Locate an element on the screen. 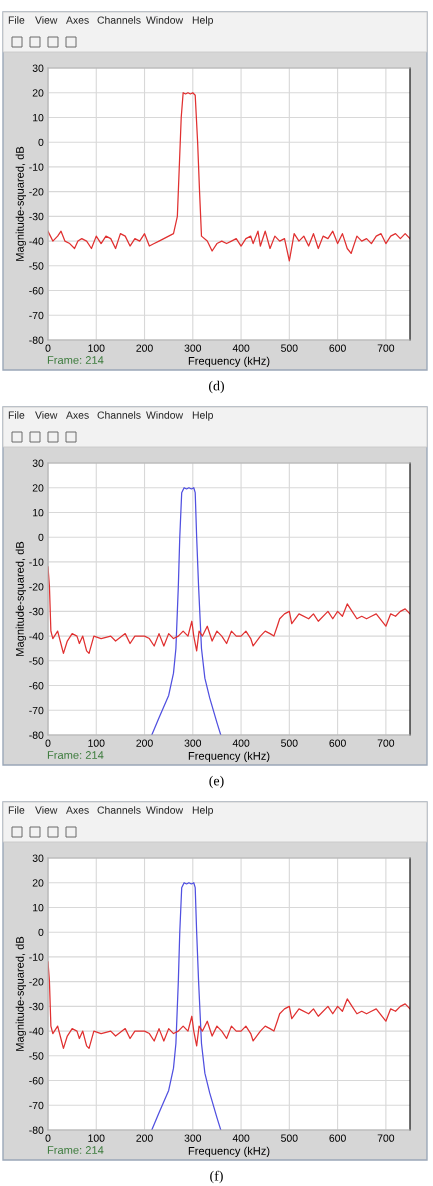 This screenshot has height=1186, width=433. text: (d) is located at coordinates (216, 387).